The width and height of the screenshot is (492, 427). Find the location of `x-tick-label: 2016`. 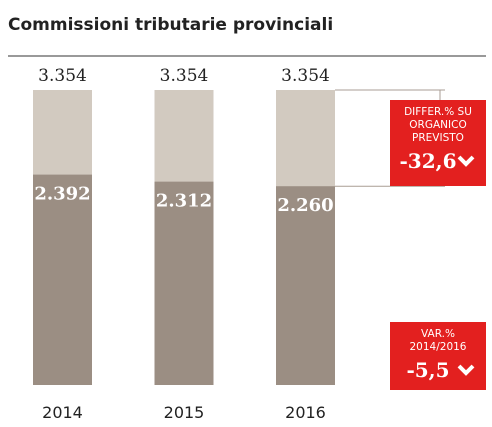

x-tick-label: 2016 is located at coordinates (305, 412).